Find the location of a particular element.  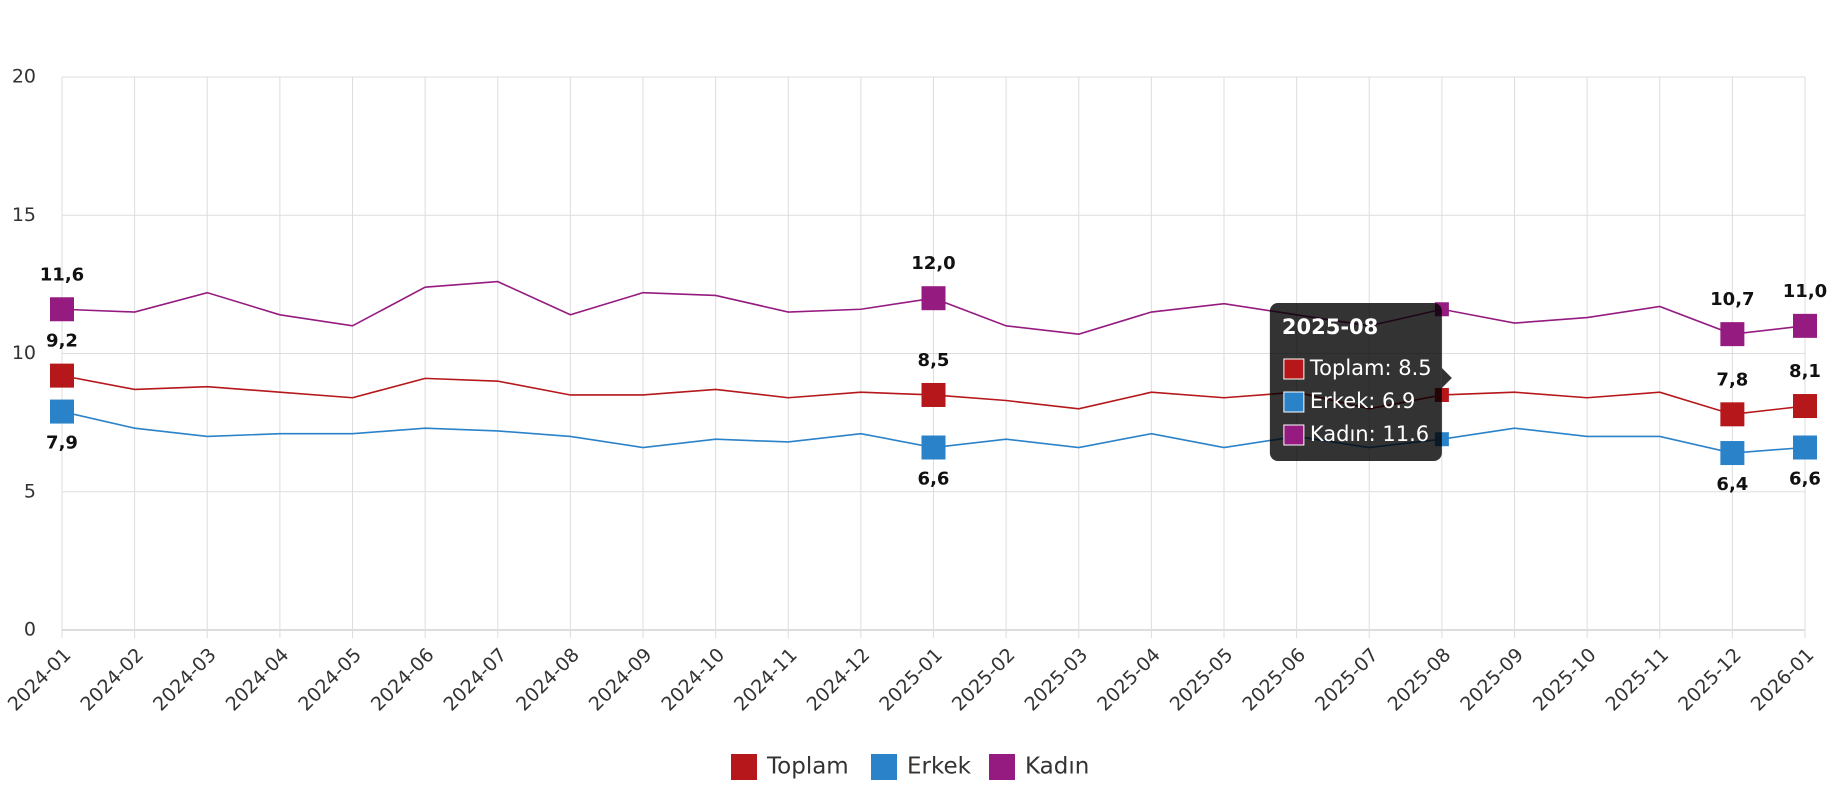

value-label: 11,0 is located at coordinates (1805, 291).